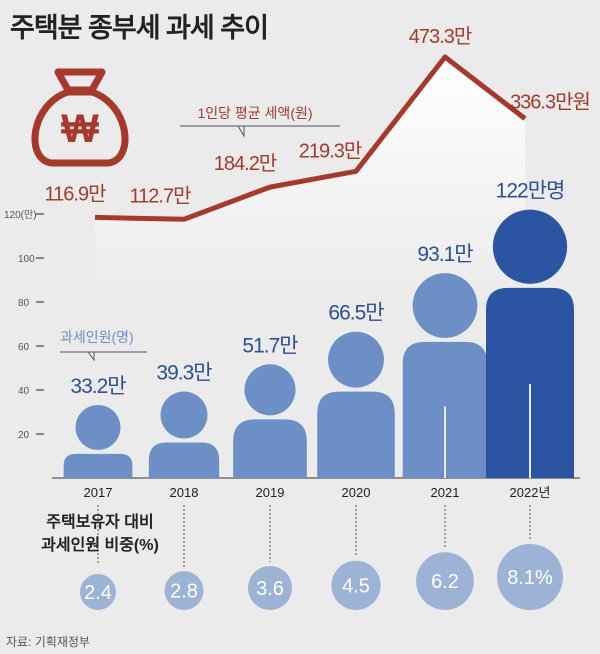 The image size is (600, 654). I want to click on bubble-value-label: 2.8, so click(184, 592).